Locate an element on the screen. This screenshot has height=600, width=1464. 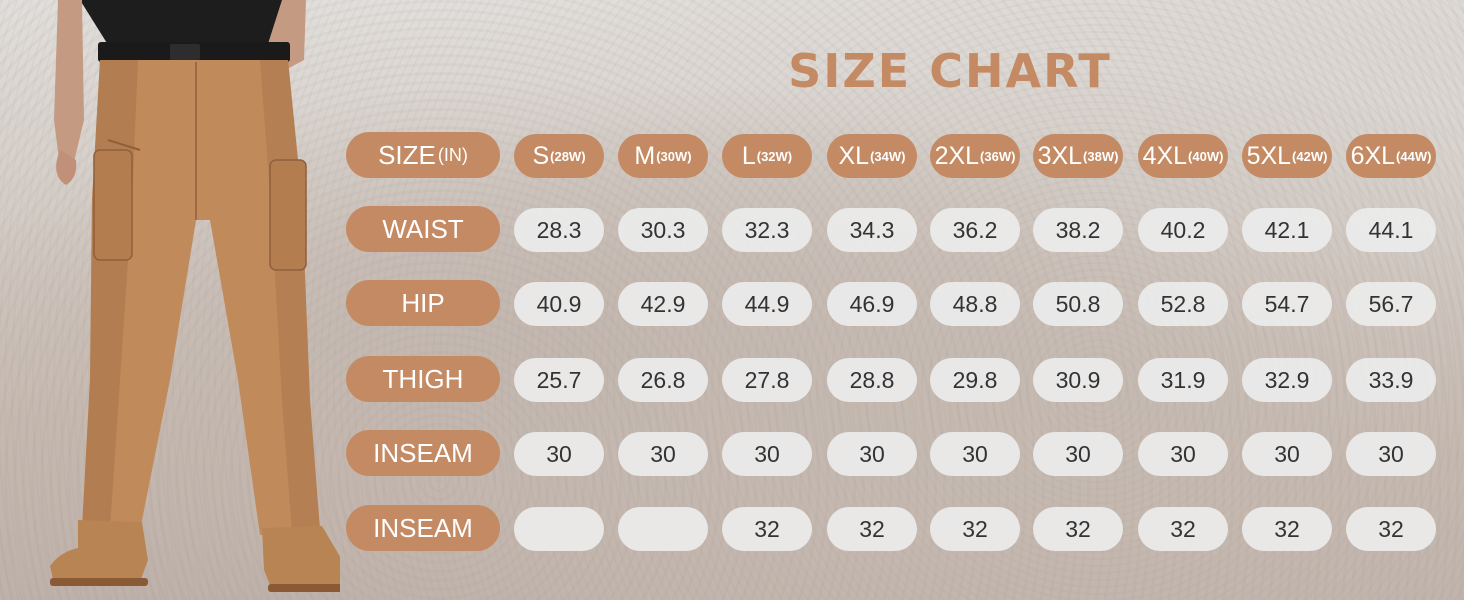
size-waist: (28W) is located at coordinates (568, 156).